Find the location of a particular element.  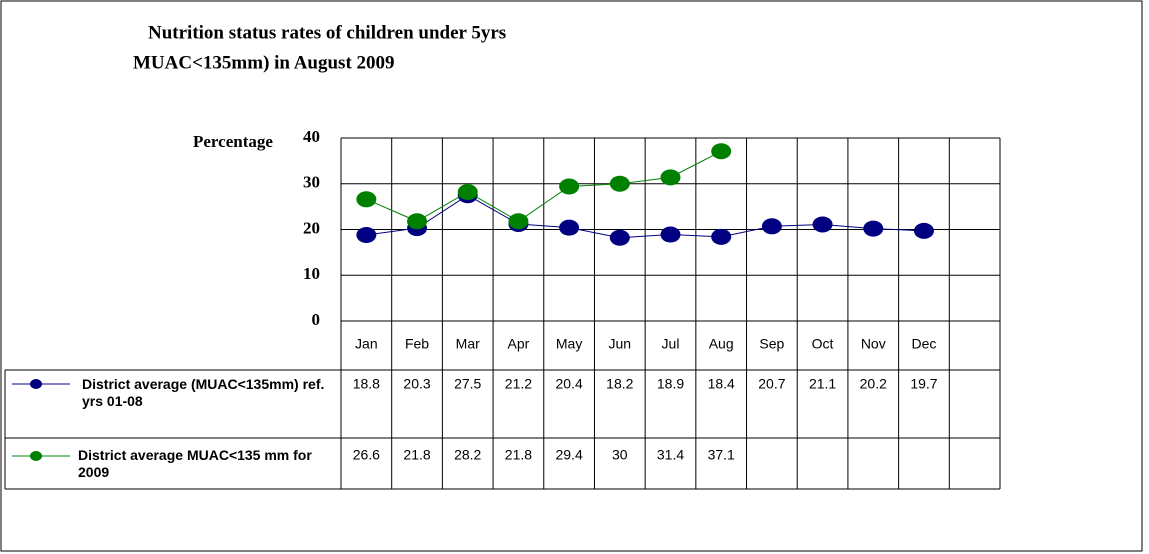

x-tick-label: Jan is located at coordinates (366, 344).